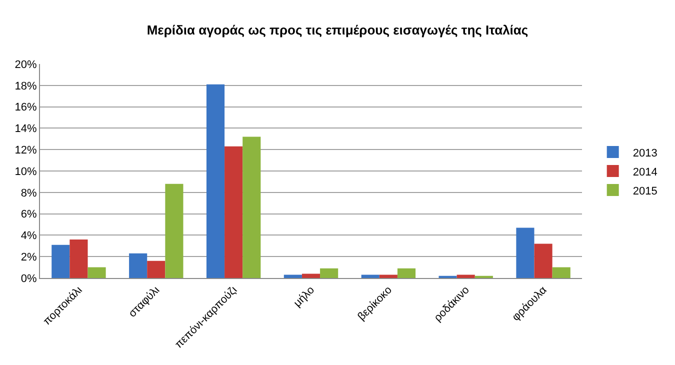 This screenshot has width=675, height=365. Describe the element at coordinates (26, 150) in the screenshot. I see `y-tick-label: 12%` at that location.